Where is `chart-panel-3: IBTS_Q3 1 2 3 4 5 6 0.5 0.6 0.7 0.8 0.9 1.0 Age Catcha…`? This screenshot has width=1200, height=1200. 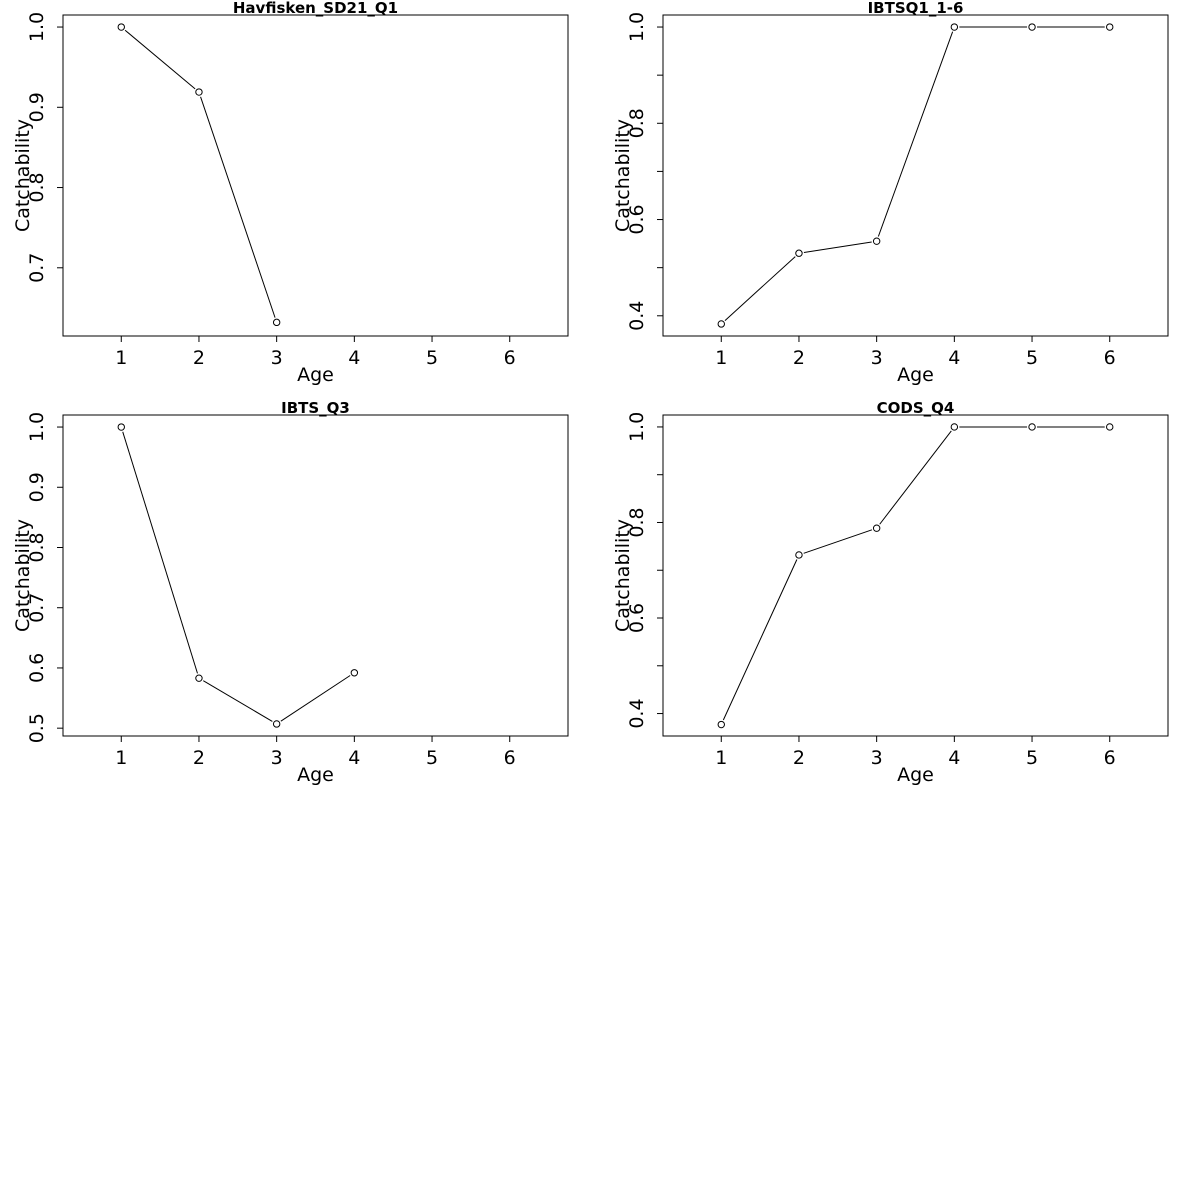 chart-panel-3: IBTS_Q3 1 2 3 4 5 6 0.5 0.6 0.7 0.8 0.9 1.0 Age Catcha… is located at coordinates (290, 592).